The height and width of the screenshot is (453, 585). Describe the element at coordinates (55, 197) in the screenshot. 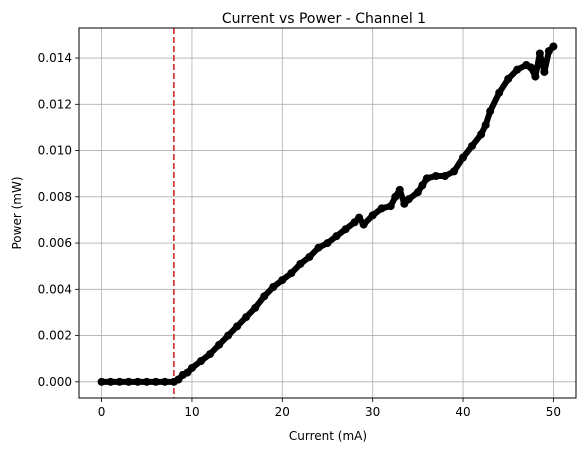

I see `y-tick-label: 0.008` at that location.